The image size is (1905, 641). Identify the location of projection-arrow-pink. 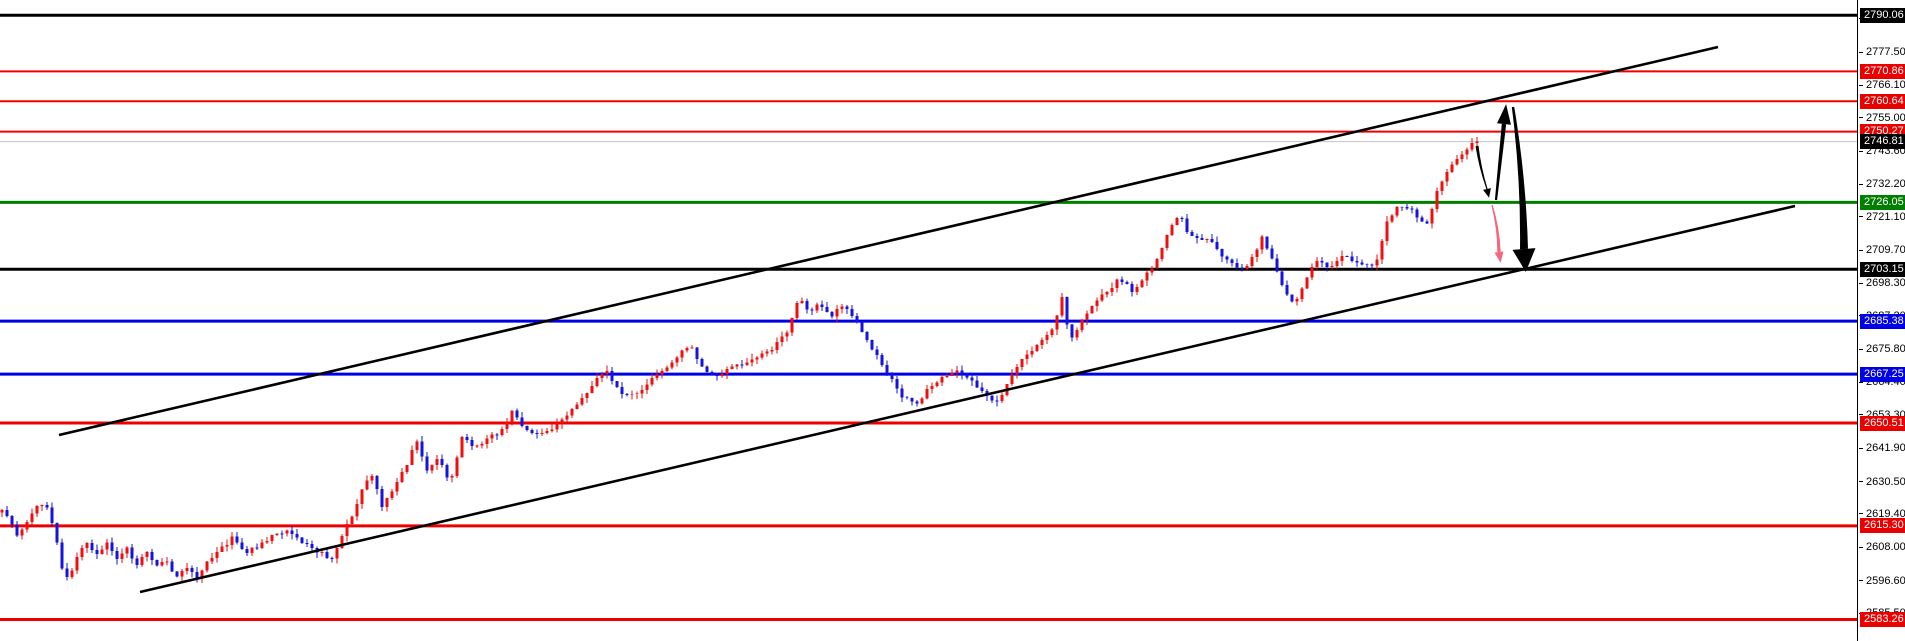
(1497, 233).